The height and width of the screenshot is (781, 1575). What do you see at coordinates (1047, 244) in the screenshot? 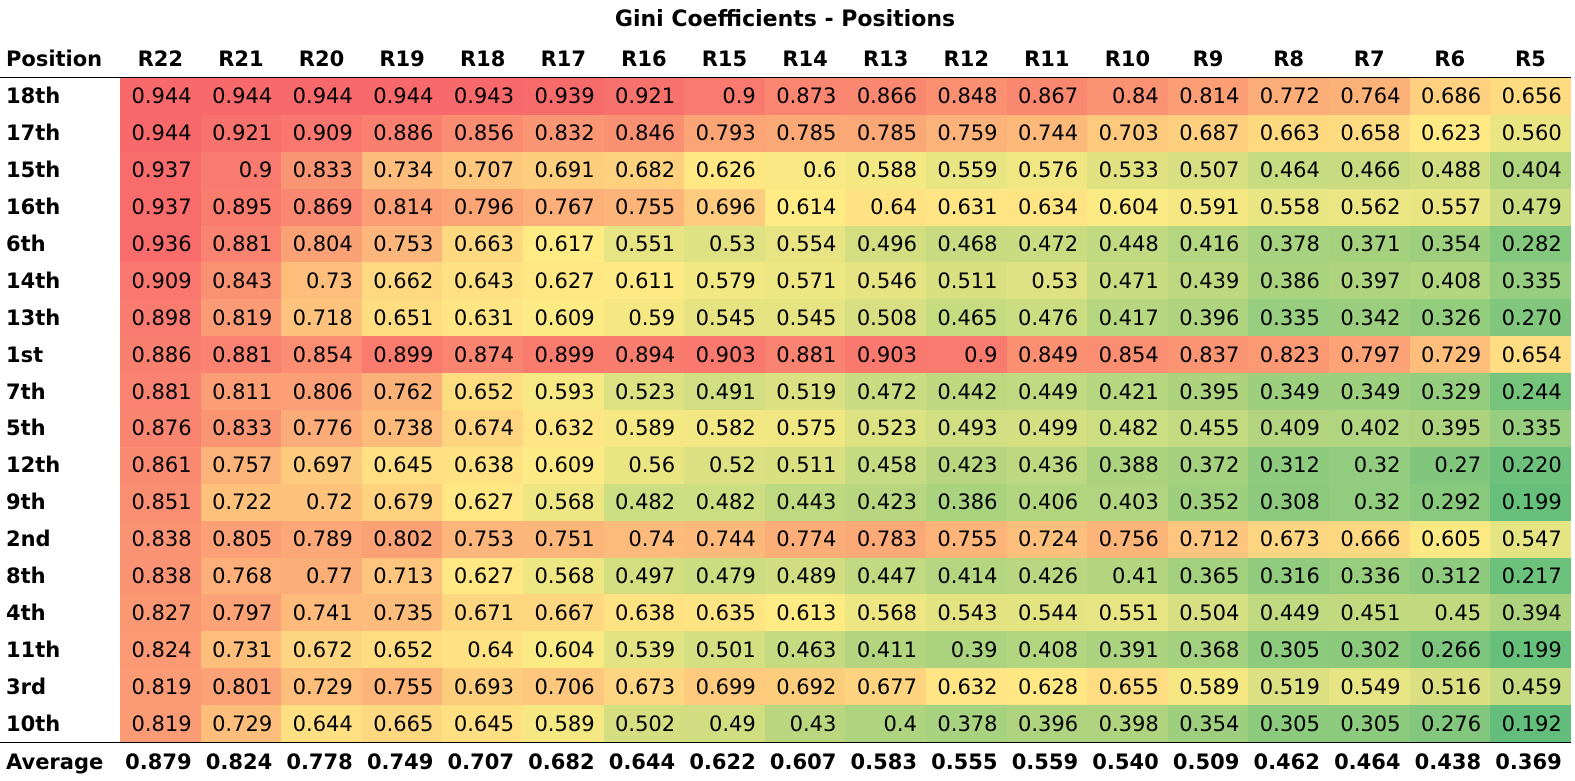
I see `value-cell: 0.472` at bounding box center [1047, 244].